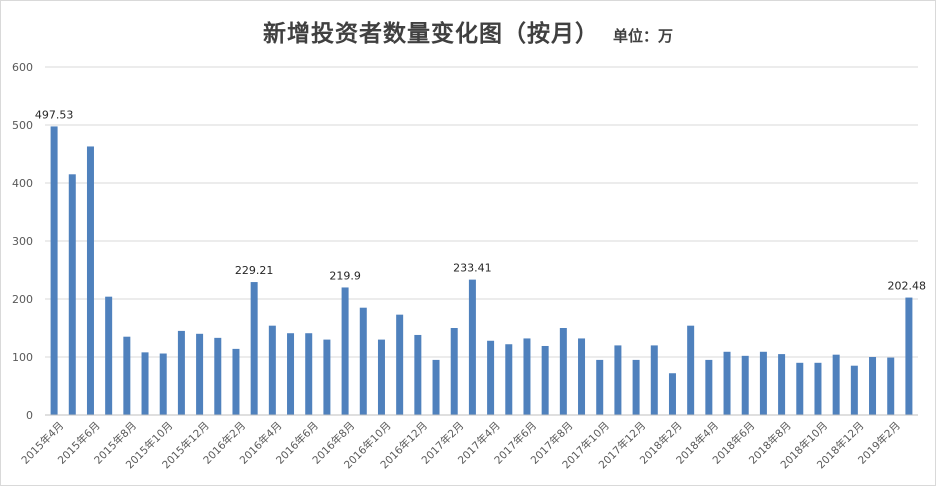 This screenshot has width=936, height=486. What do you see at coordinates (29, 415) in the screenshot?
I see `y-tick-label: 0` at bounding box center [29, 415].